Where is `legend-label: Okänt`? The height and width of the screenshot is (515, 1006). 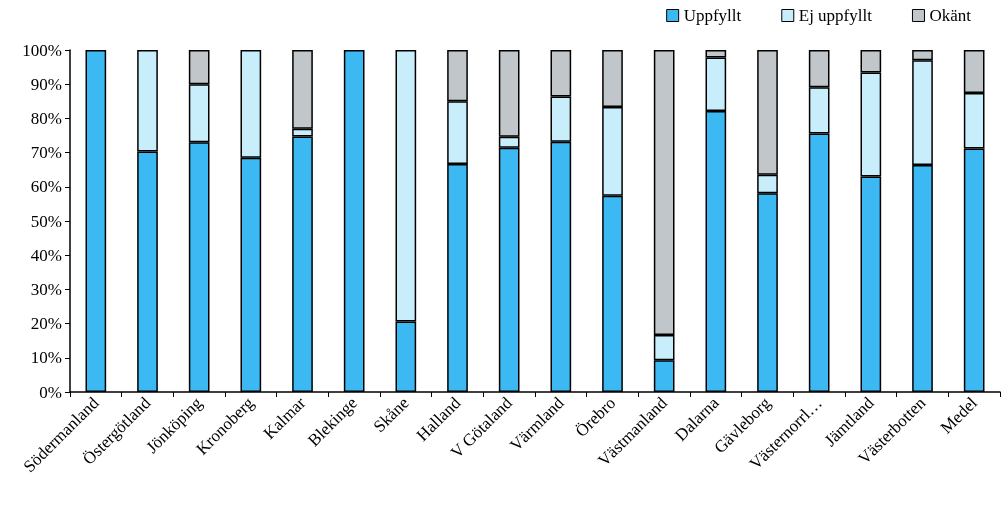
legend-label: Okänt is located at coordinates (950, 15).